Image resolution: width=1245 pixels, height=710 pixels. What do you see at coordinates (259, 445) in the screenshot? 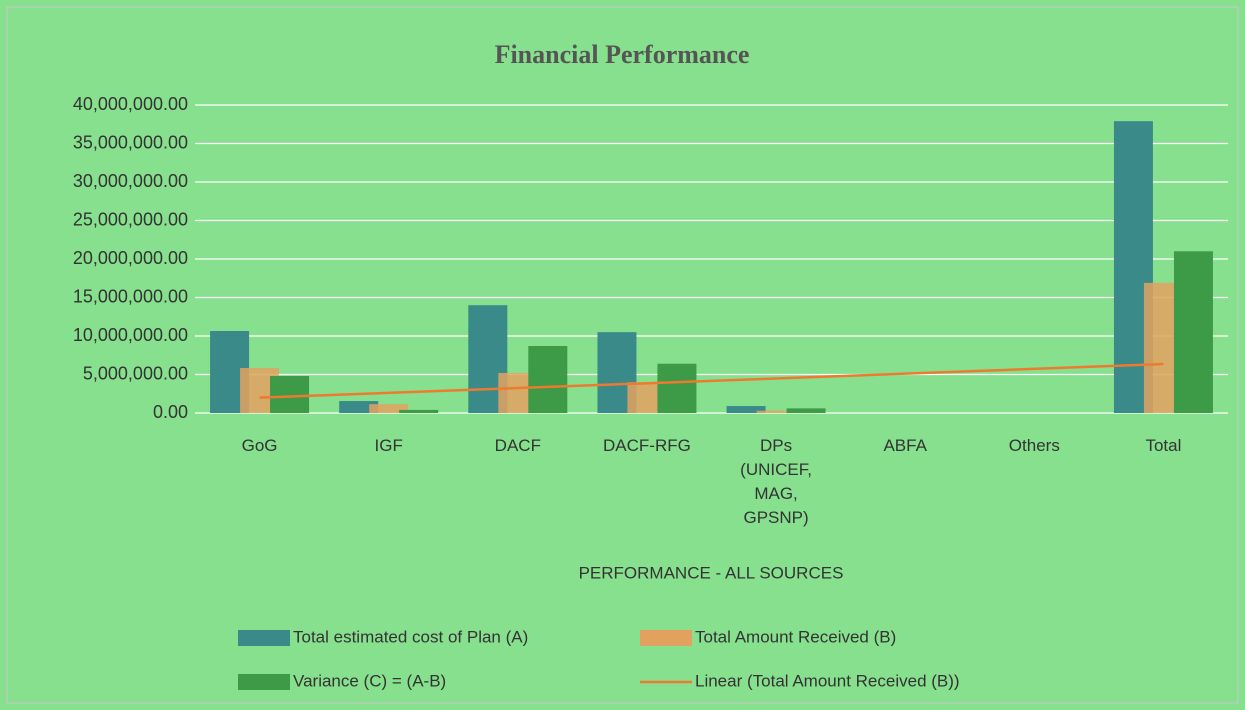
I see `x-tick-label: GoG` at bounding box center [259, 445].